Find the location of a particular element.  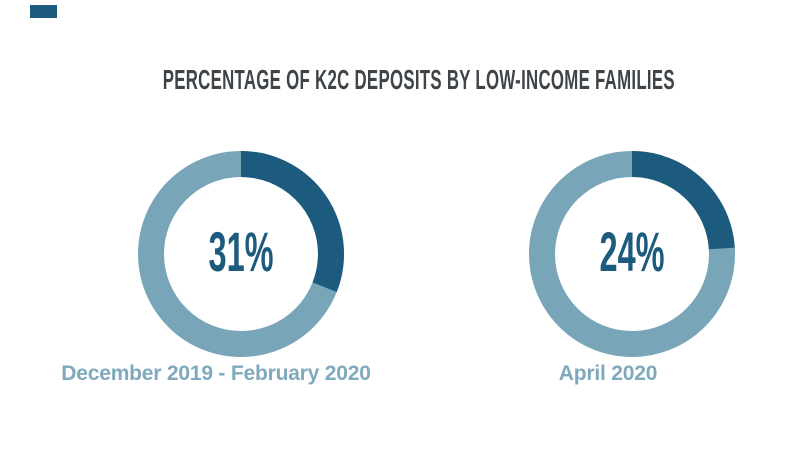

donut-center-value: 31% is located at coordinates (241, 251).